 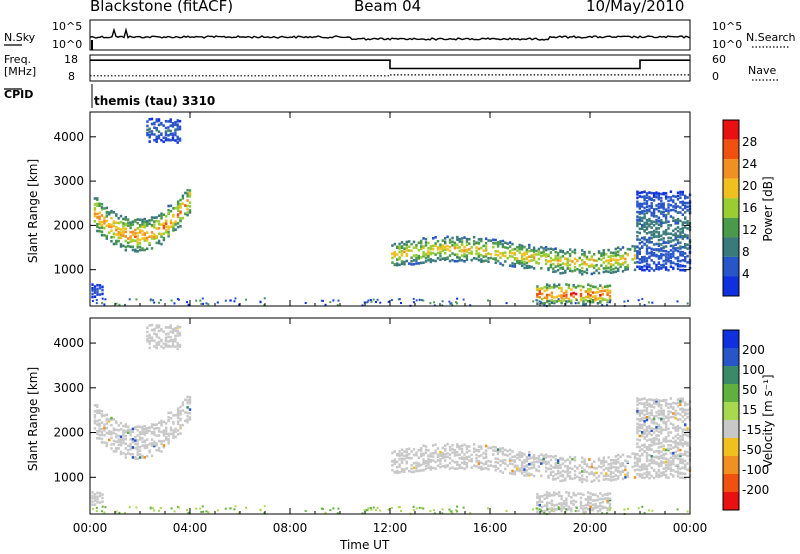 I want to click on power-colorbar-tick: 24, so click(x=749, y=164).